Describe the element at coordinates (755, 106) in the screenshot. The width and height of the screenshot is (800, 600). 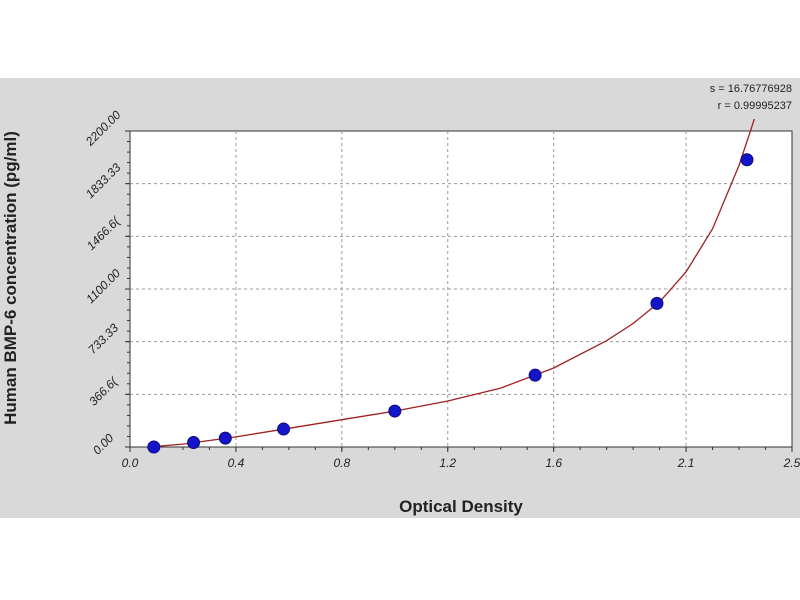
I see `annotation-r: r = 0.99995237` at that location.